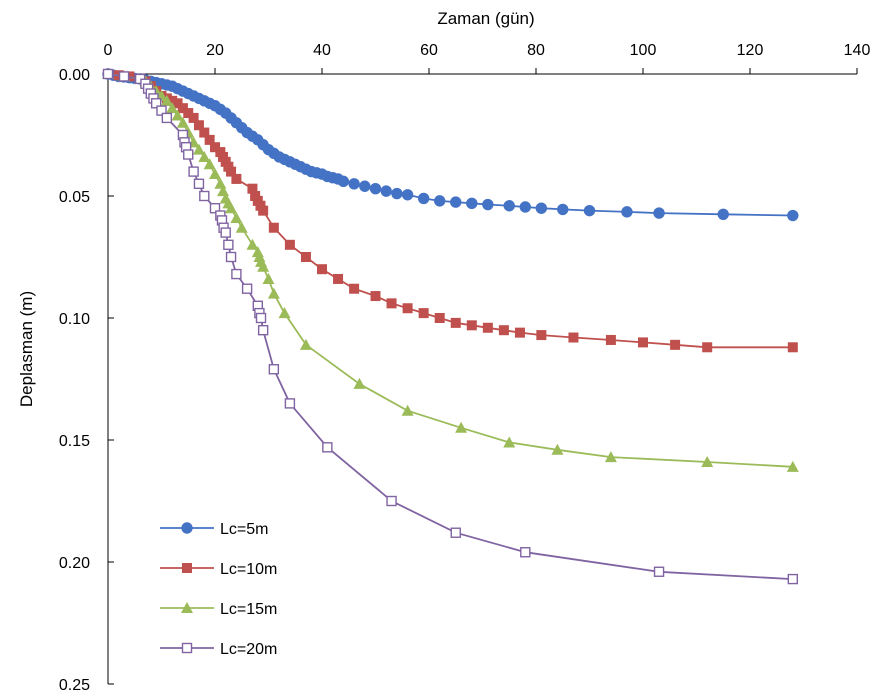 This screenshot has height=695, width=879. Describe the element at coordinates (429, 50) in the screenshot. I see `x-tick-label: 60` at that location.